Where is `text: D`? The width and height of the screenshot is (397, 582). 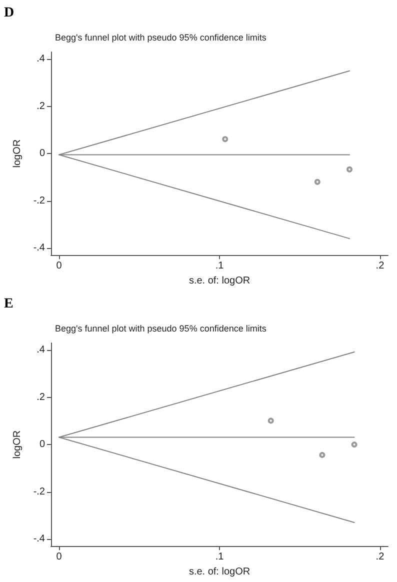
text: D is located at coordinates (9, 13).